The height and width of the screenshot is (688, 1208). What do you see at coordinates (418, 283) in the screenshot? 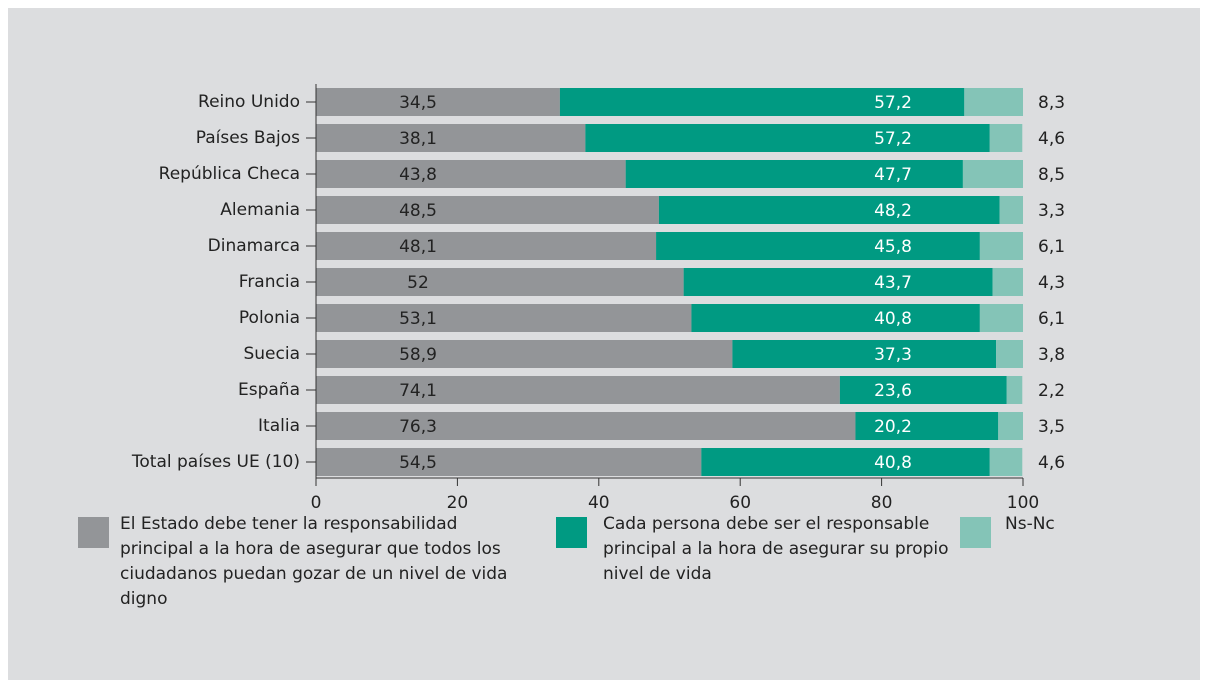
I see `value-label: 52` at bounding box center [418, 283].